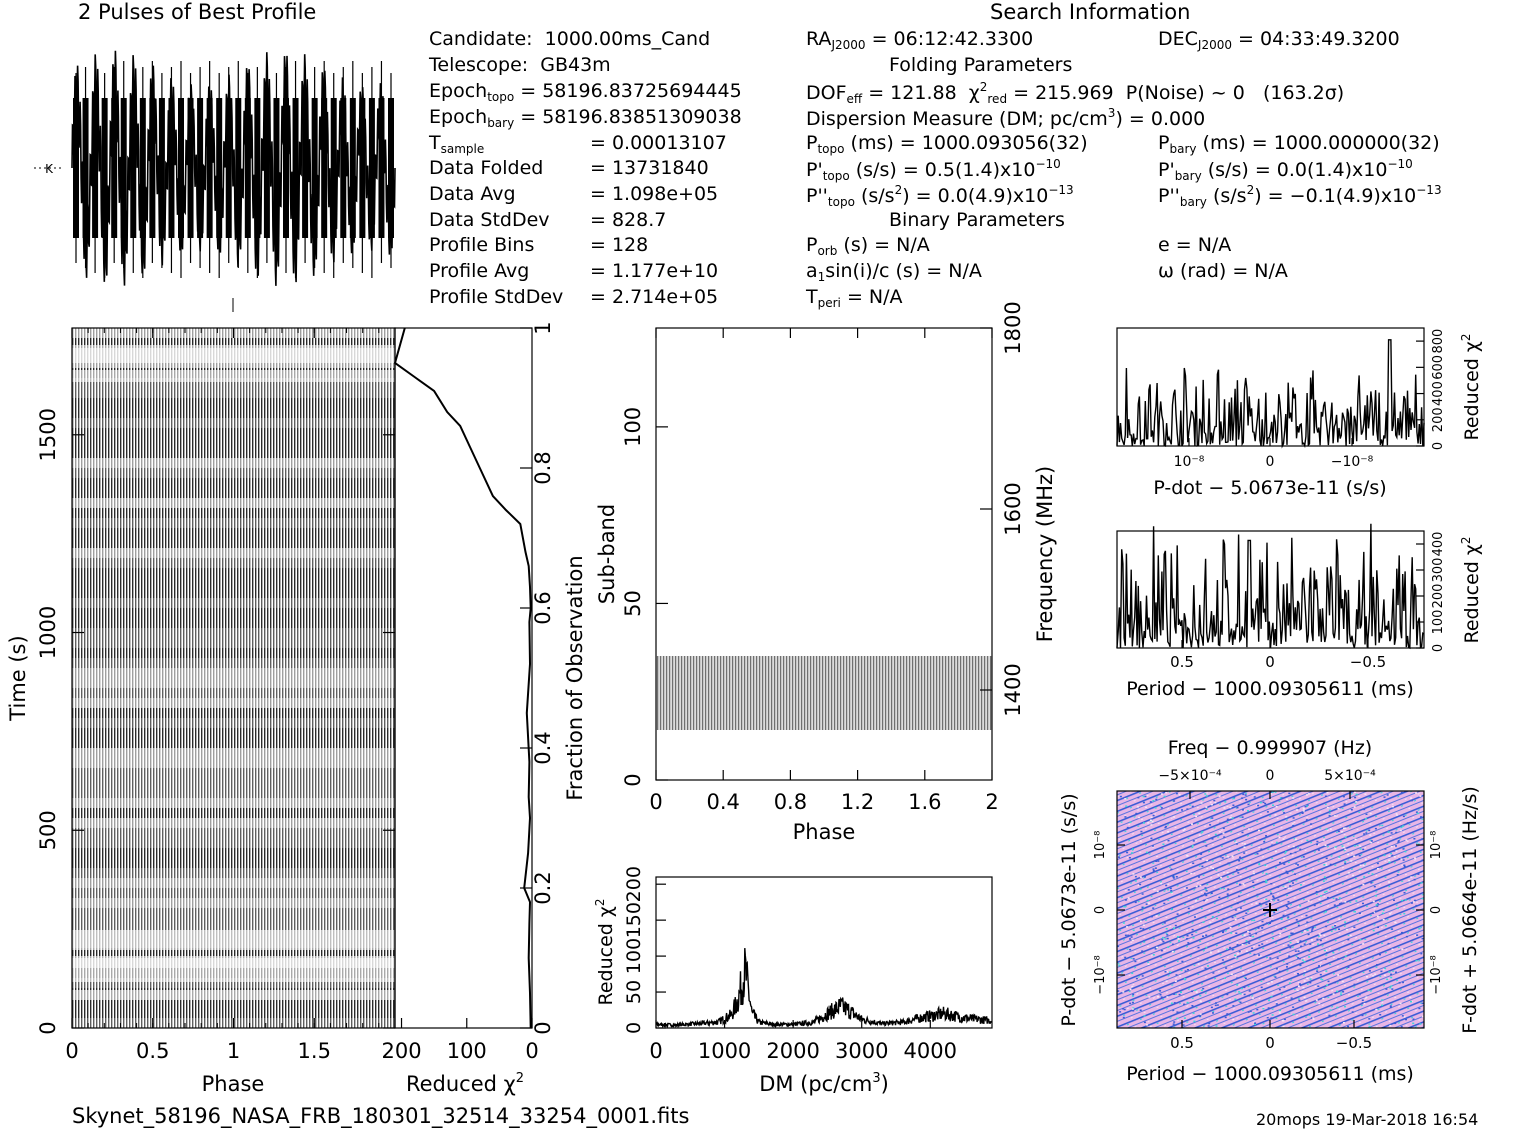 The image size is (1517, 1133). Describe the element at coordinates (817, 196) in the screenshot. I see `pddtopo-label: P''` at that location.